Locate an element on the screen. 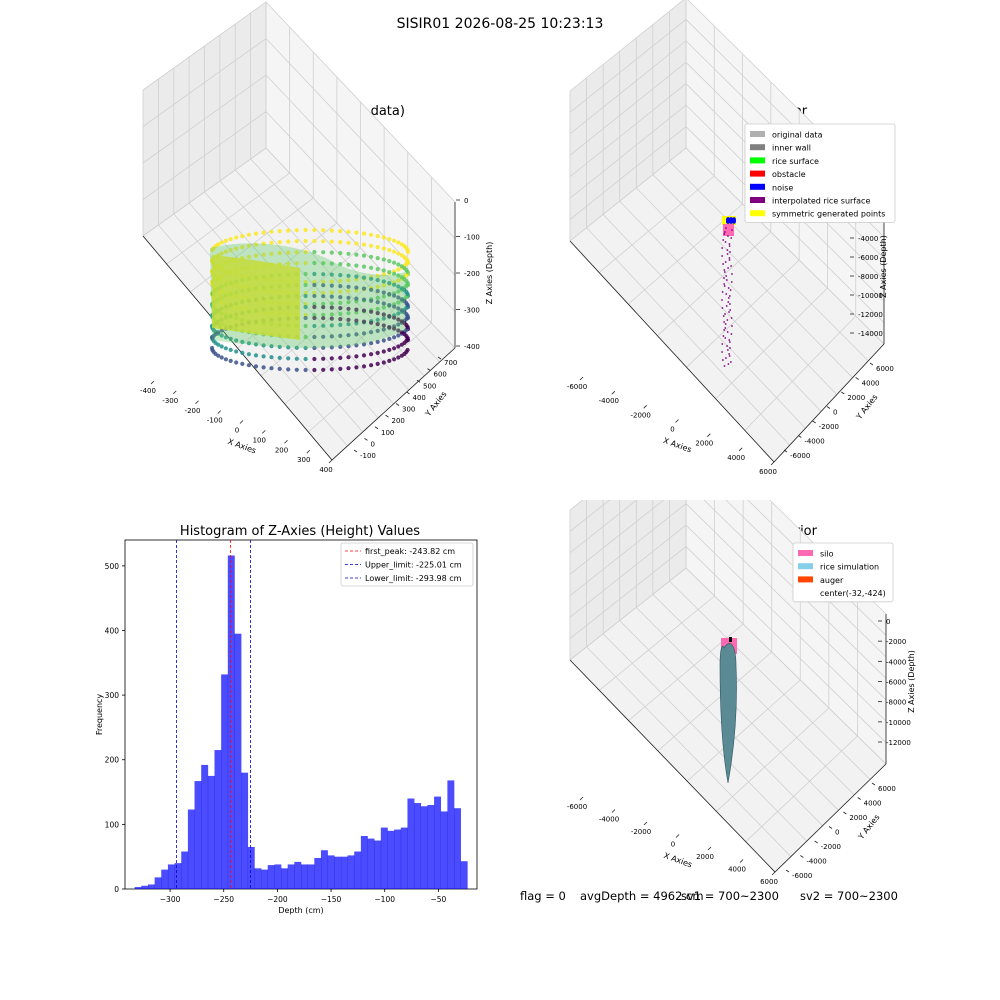 The height and width of the screenshot is (1000, 1000). x-tick-label: 100 is located at coordinates (259, 440).